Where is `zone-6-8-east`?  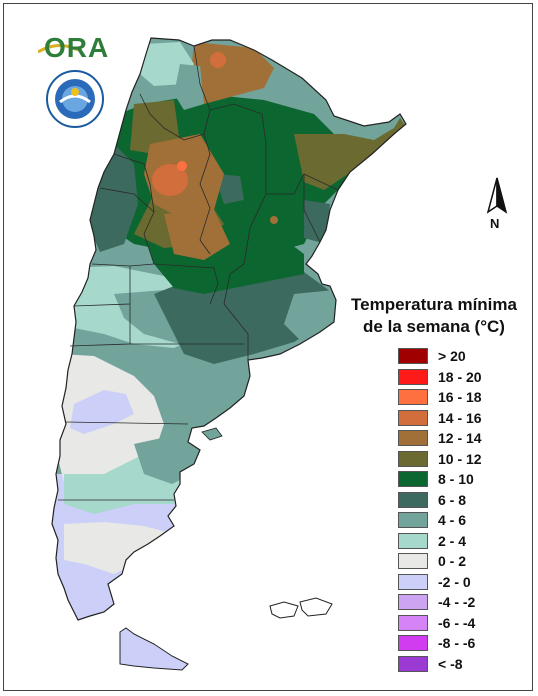
zone-6-8-east is located at coordinates (317, 222).